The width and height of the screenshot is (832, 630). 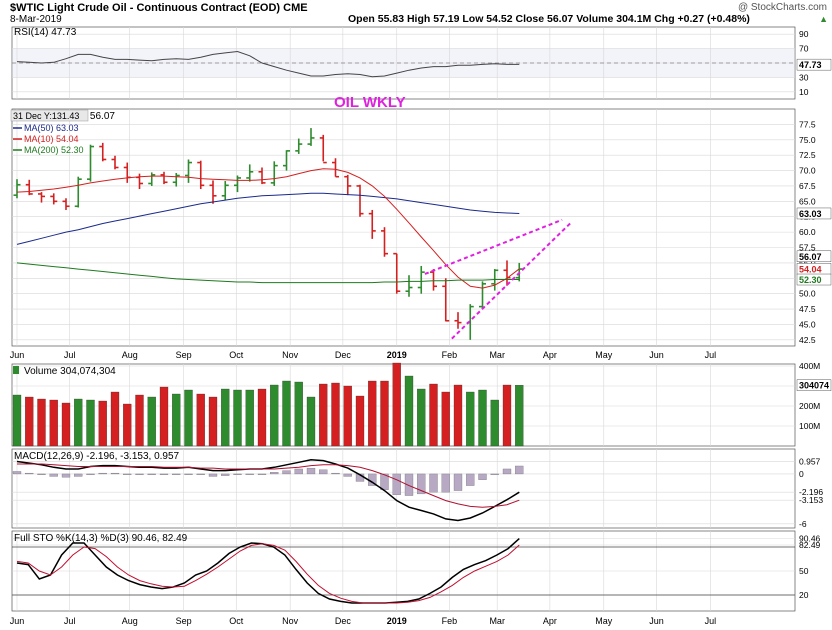 What do you see at coordinates (49, 115) in the screenshot?
I see `tooltip-box: 31 Dec Y:131.43` at bounding box center [49, 115].